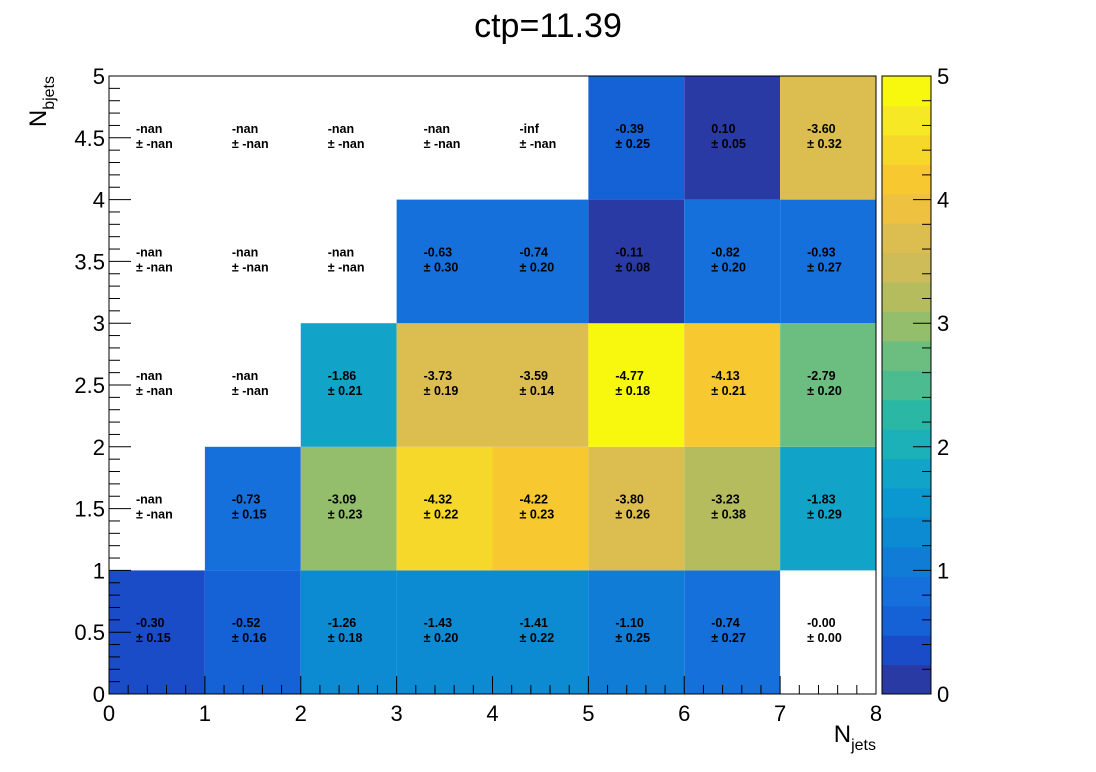  I want to click on cell-error-label: ± 0.14, so click(537, 391).